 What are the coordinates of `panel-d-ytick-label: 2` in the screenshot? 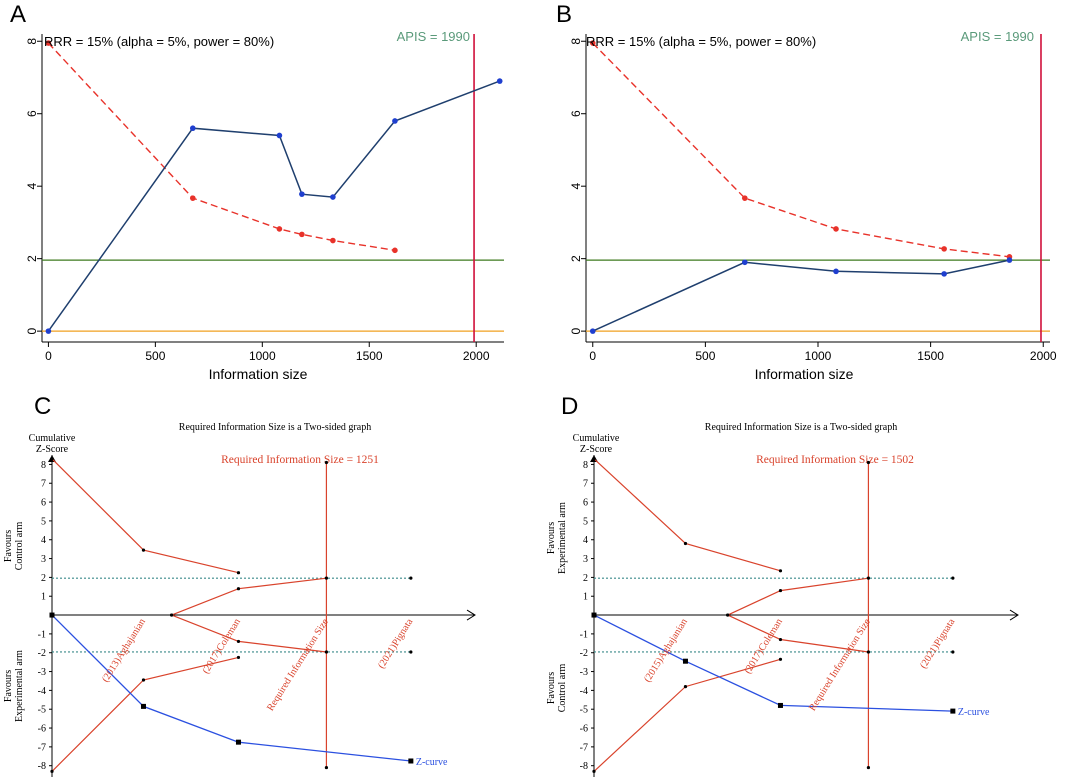 It's located at (585, 578).